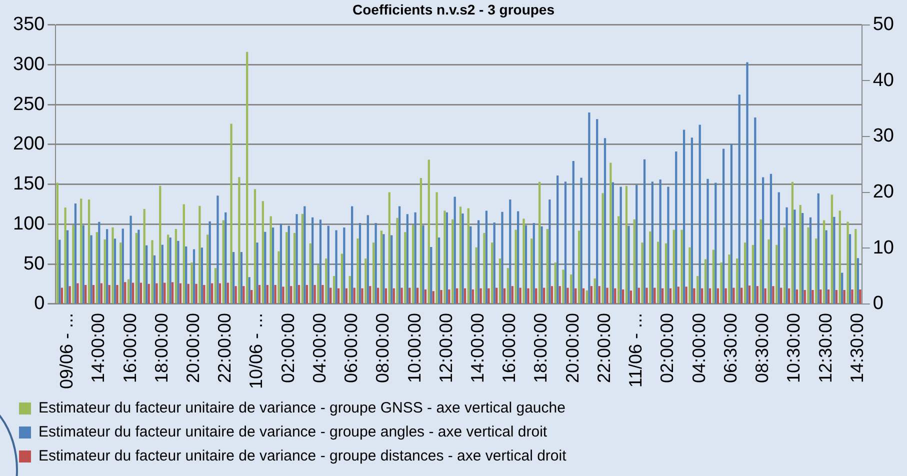 The width and height of the screenshot is (907, 476). Describe the element at coordinates (29, 64) in the screenshot. I see `y-tick-label: 300` at that location.